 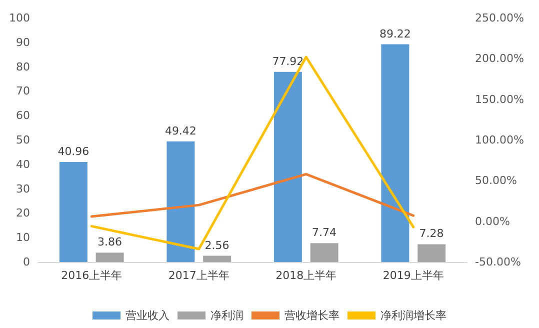 What do you see at coordinates (23, 213) in the screenshot?
I see `y-tick-label: 20` at bounding box center [23, 213].